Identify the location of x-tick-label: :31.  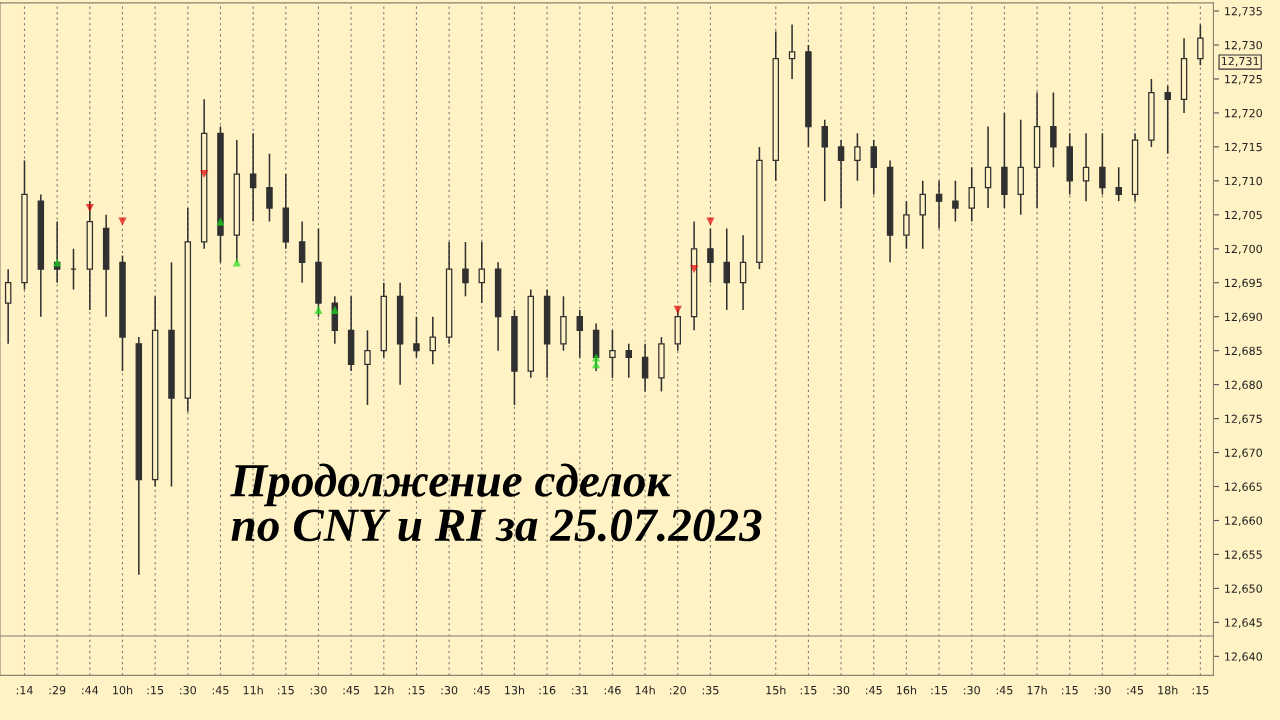
(580, 690).